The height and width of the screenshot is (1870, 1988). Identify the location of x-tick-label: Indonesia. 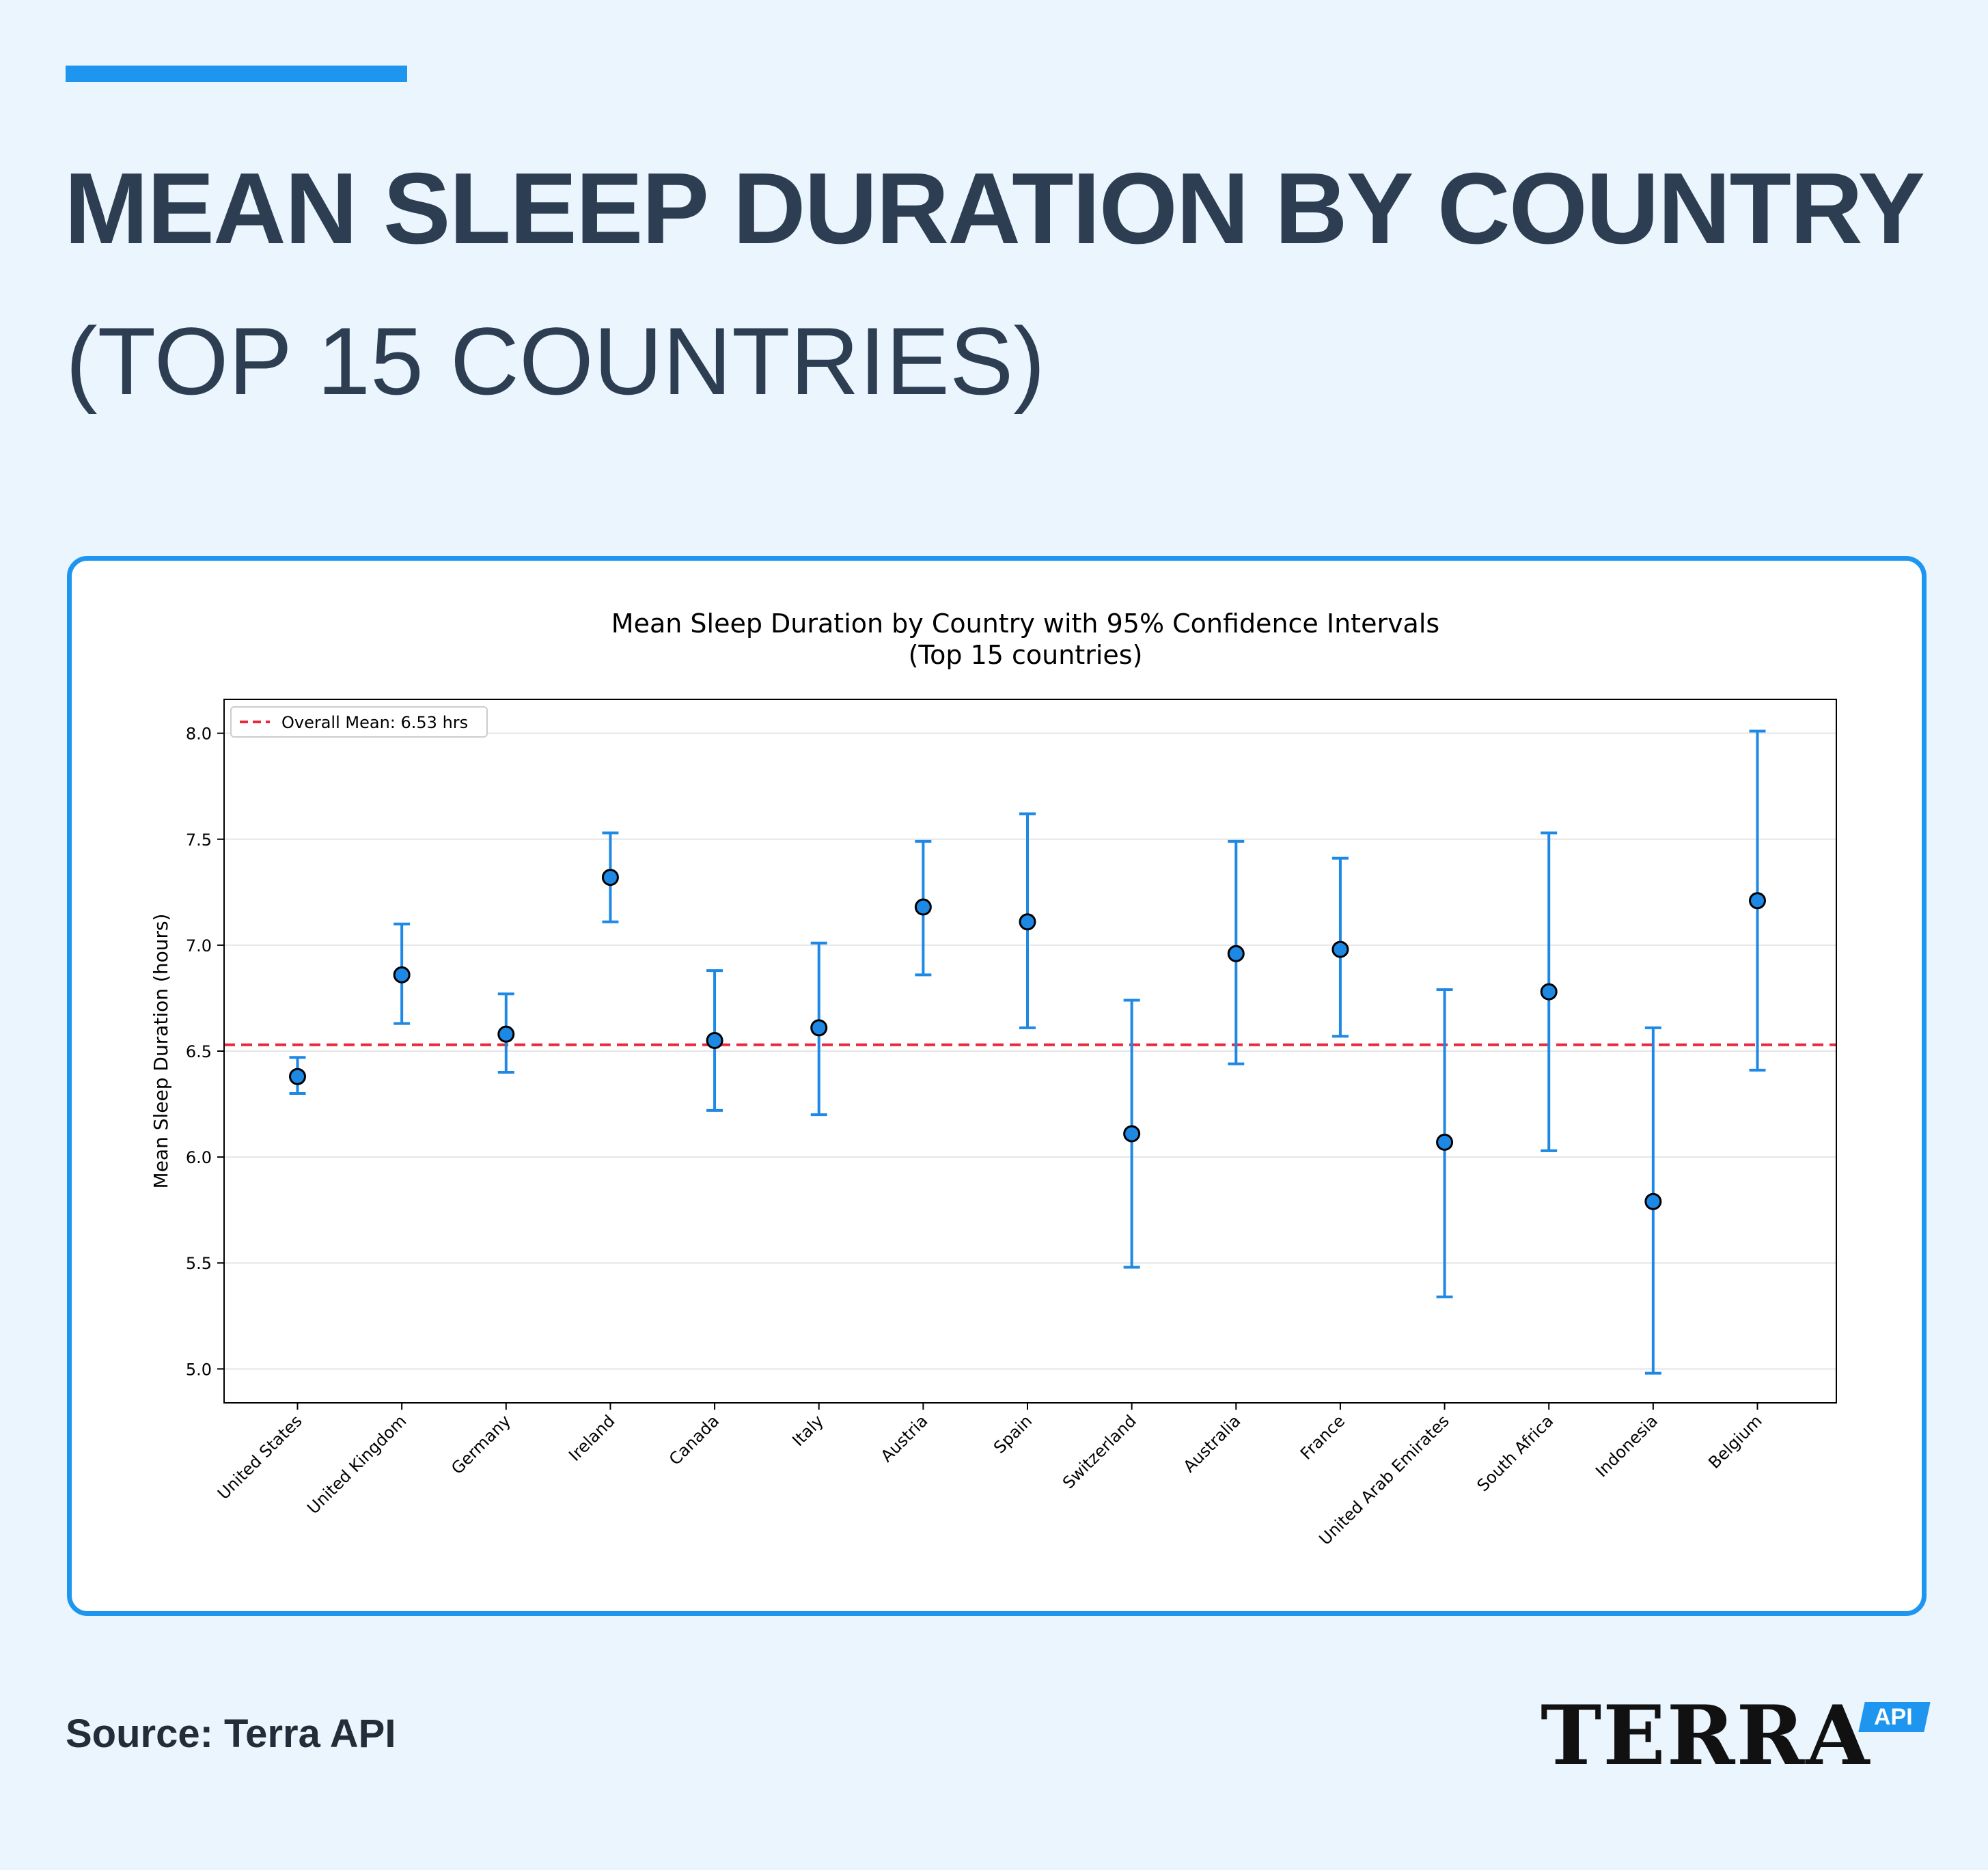
(1627, 1446).